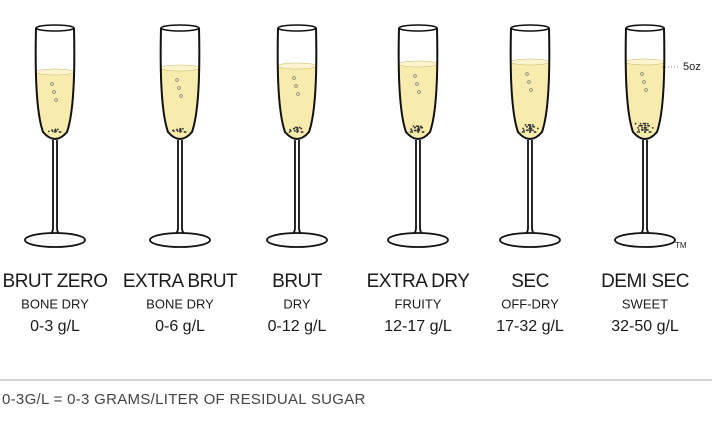 The width and height of the screenshot is (720, 421). I want to click on glass-style: OFF-DRY, so click(530, 303).